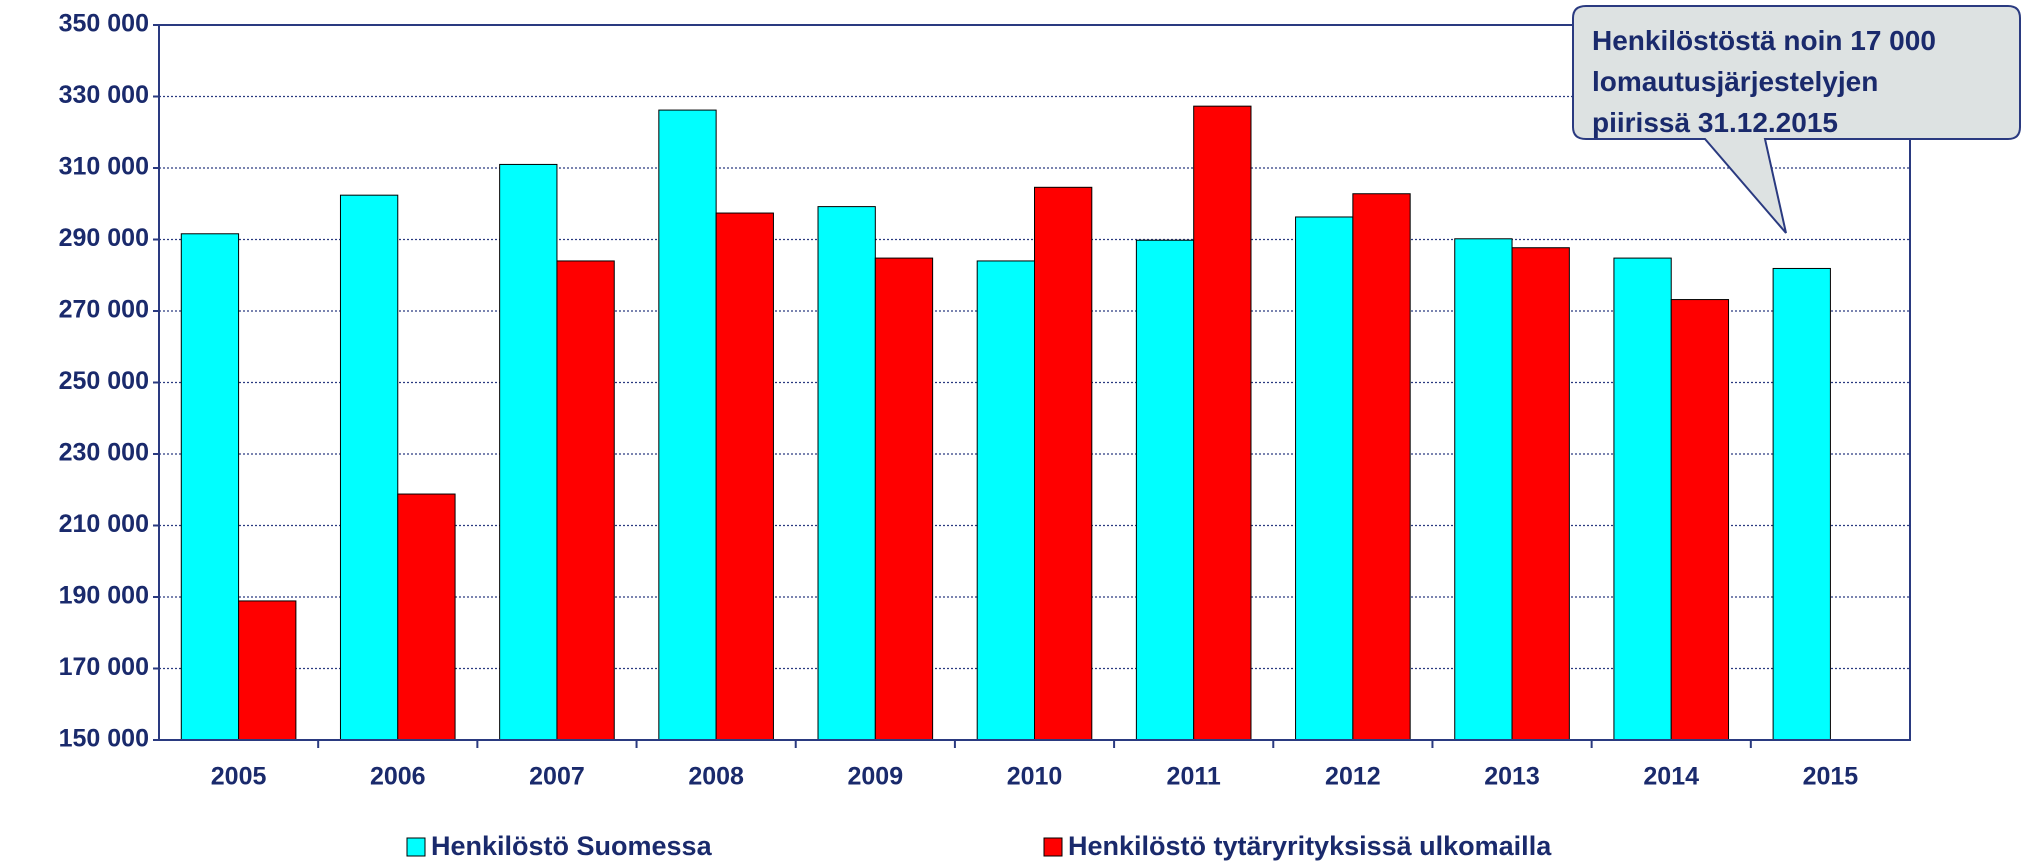 The width and height of the screenshot is (2022, 863). I want to click on y-tick-label: 210 000, so click(104, 524).